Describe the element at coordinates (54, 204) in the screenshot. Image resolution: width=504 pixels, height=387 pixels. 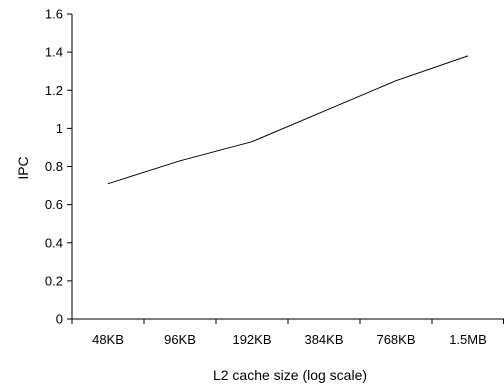
I see `y-tick-label: 0.6` at that location.